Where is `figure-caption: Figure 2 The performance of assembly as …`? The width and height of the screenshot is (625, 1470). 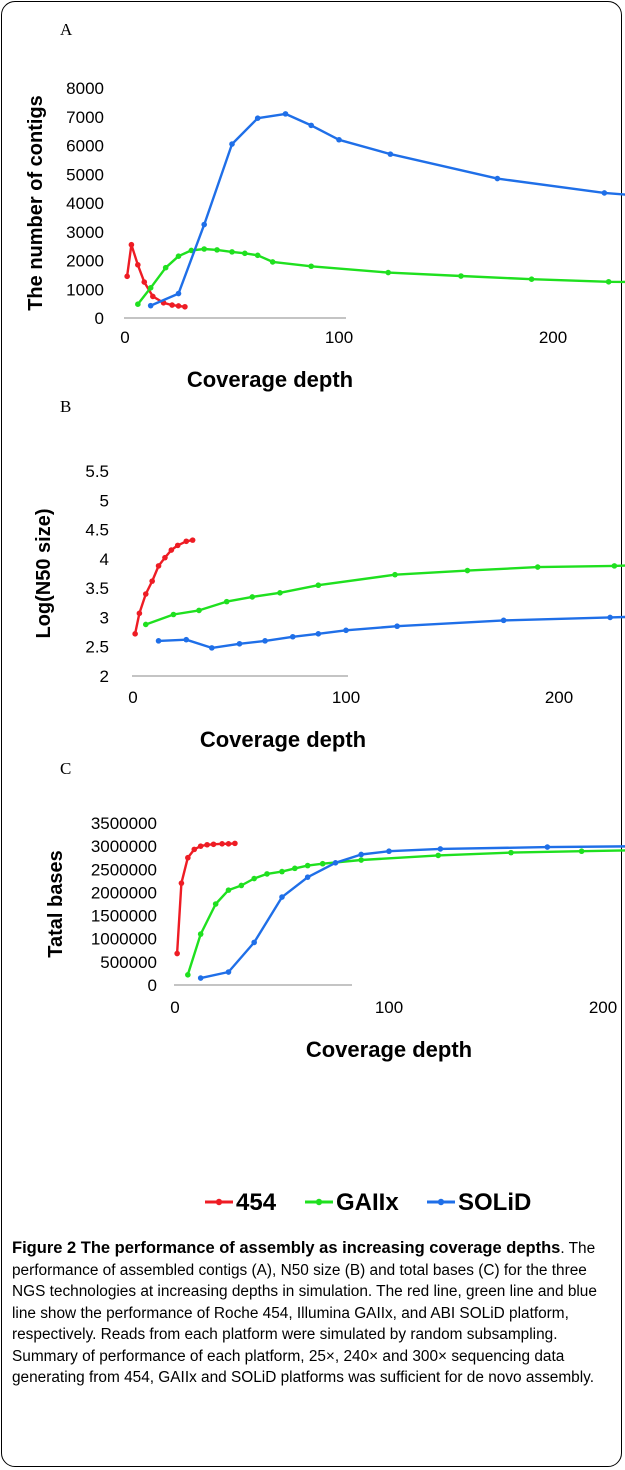
figure-caption: Figure 2 The performance of assembly as … is located at coordinates (312, 1313).